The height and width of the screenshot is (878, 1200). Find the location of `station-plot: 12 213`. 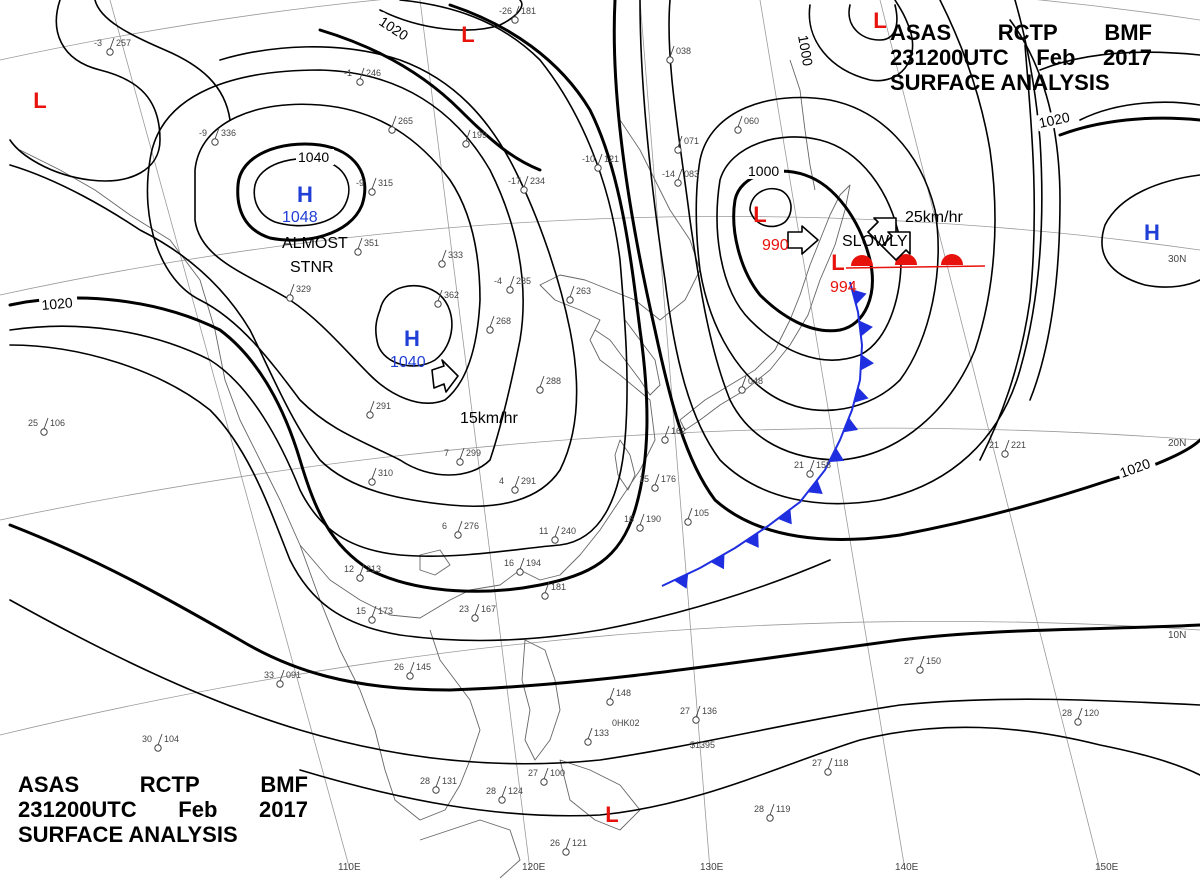

station-plot: 12 213 is located at coordinates (362, 572).